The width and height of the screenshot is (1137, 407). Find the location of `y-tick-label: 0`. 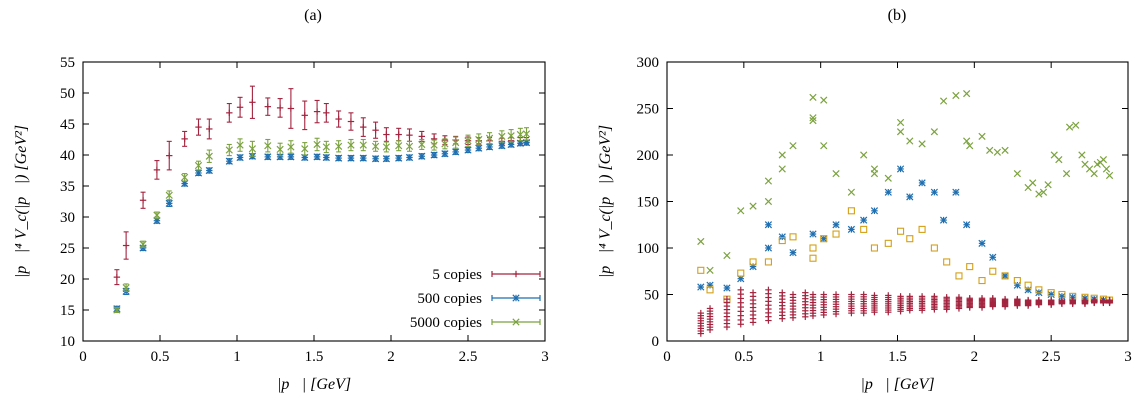

y-tick-label: 0 is located at coordinates (656, 342).